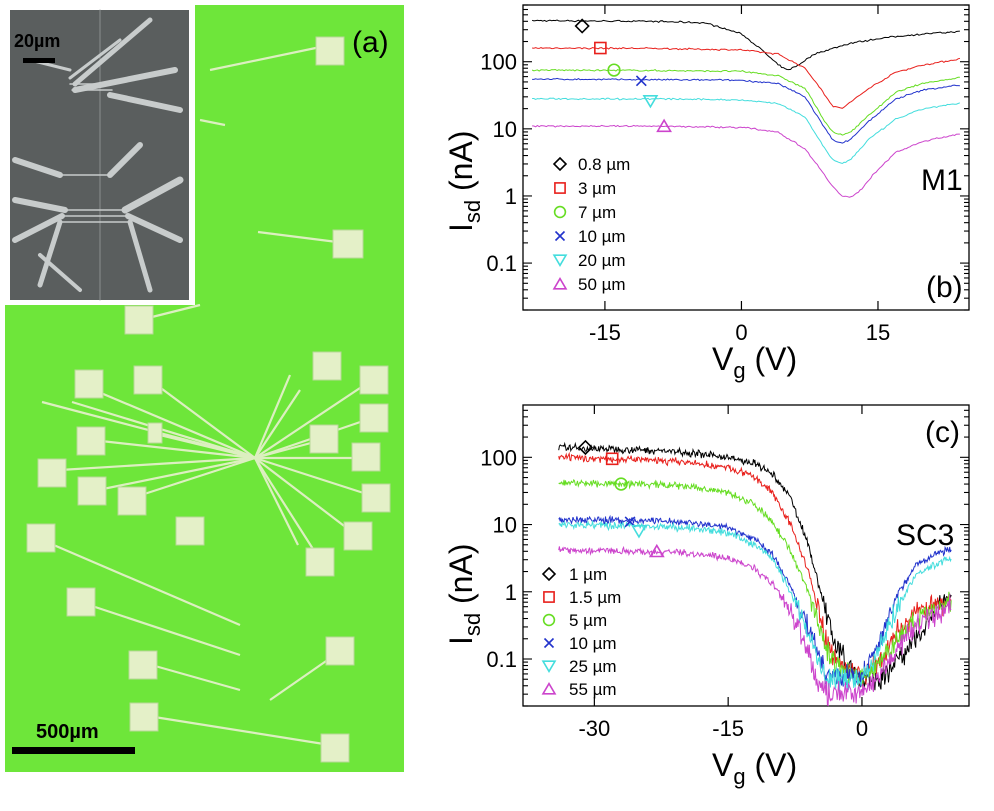 The height and width of the screenshot is (811, 994). Describe the element at coordinates (505, 525) in the screenshot. I see `y-tick-label: 10` at that location.